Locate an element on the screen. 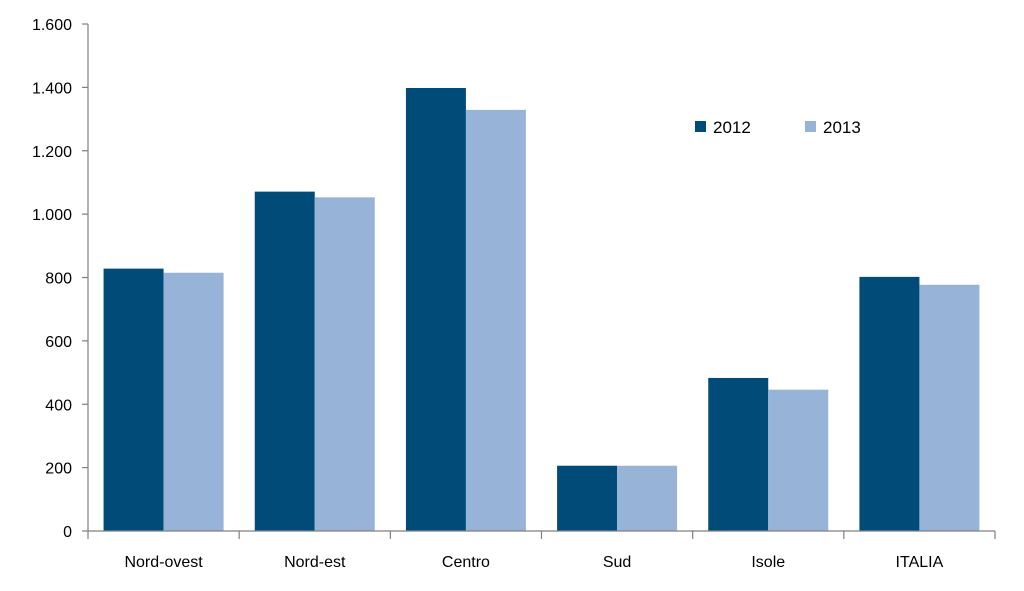 The image size is (1024, 591). x-tick-label: Nord-ovest is located at coordinates (163, 562).